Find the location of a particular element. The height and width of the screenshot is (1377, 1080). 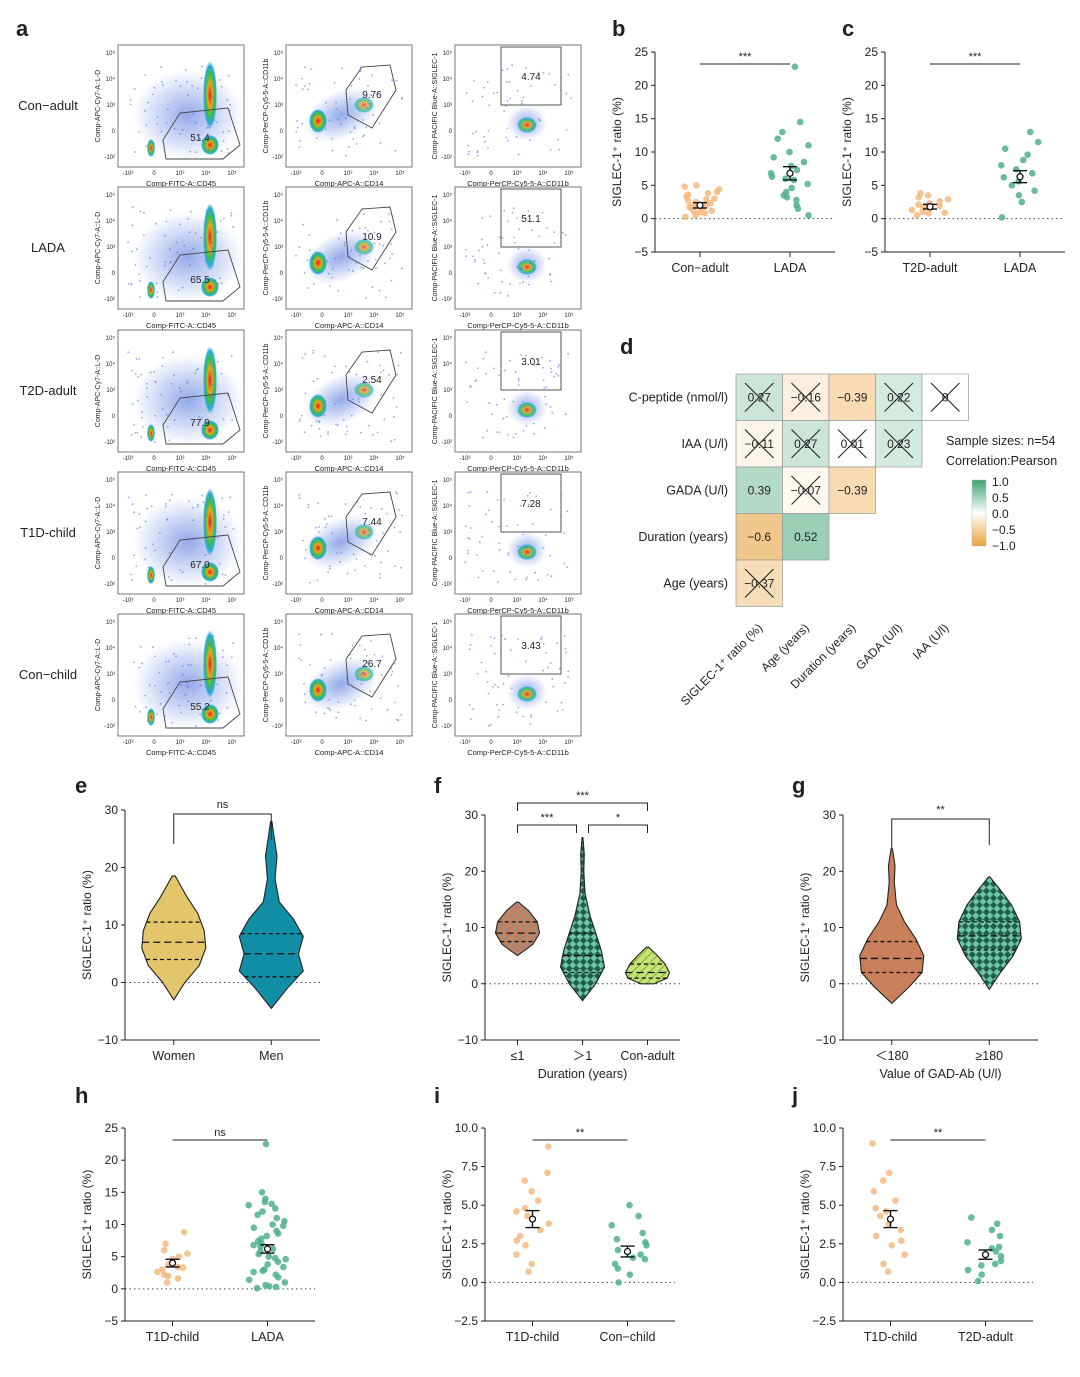

significance-label: ** is located at coordinates (580, 1133).